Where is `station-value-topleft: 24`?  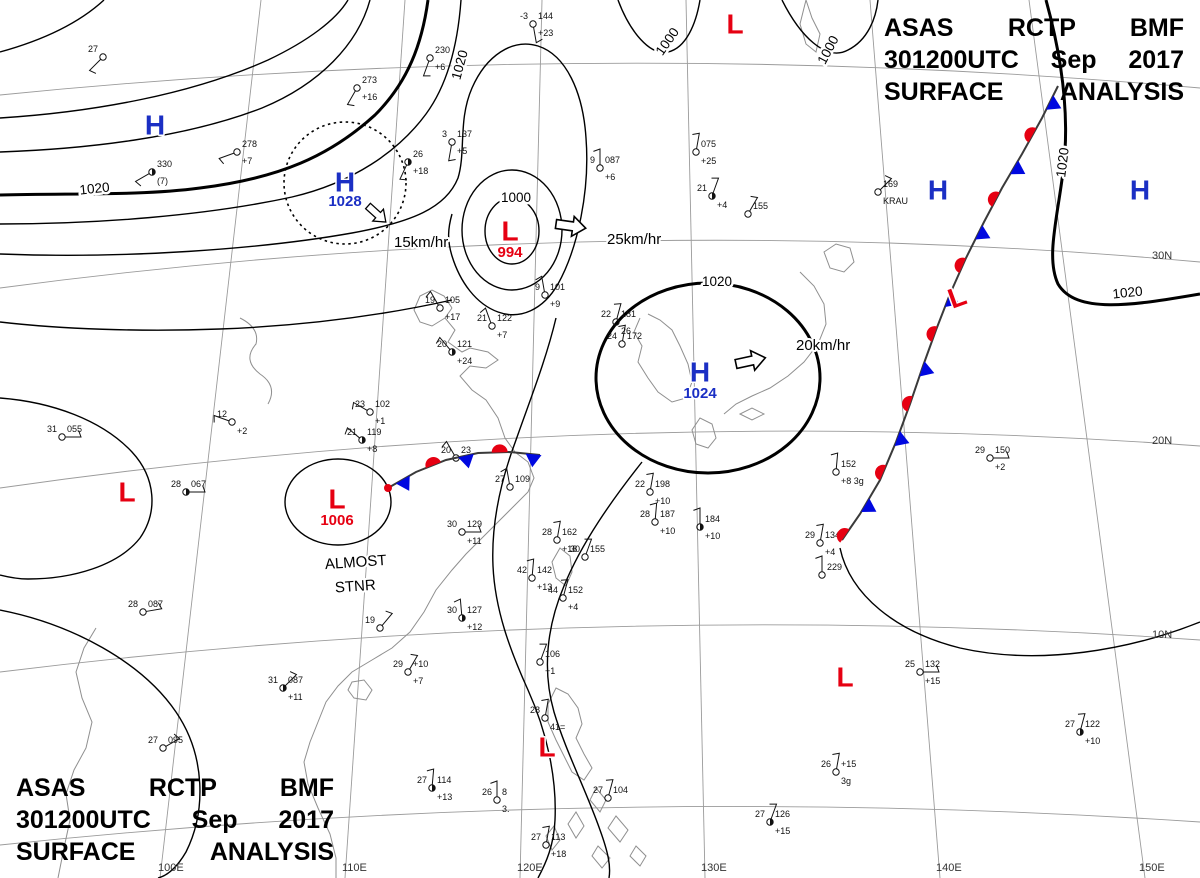 station-value-topleft: 24 is located at coordinates (612, 336).